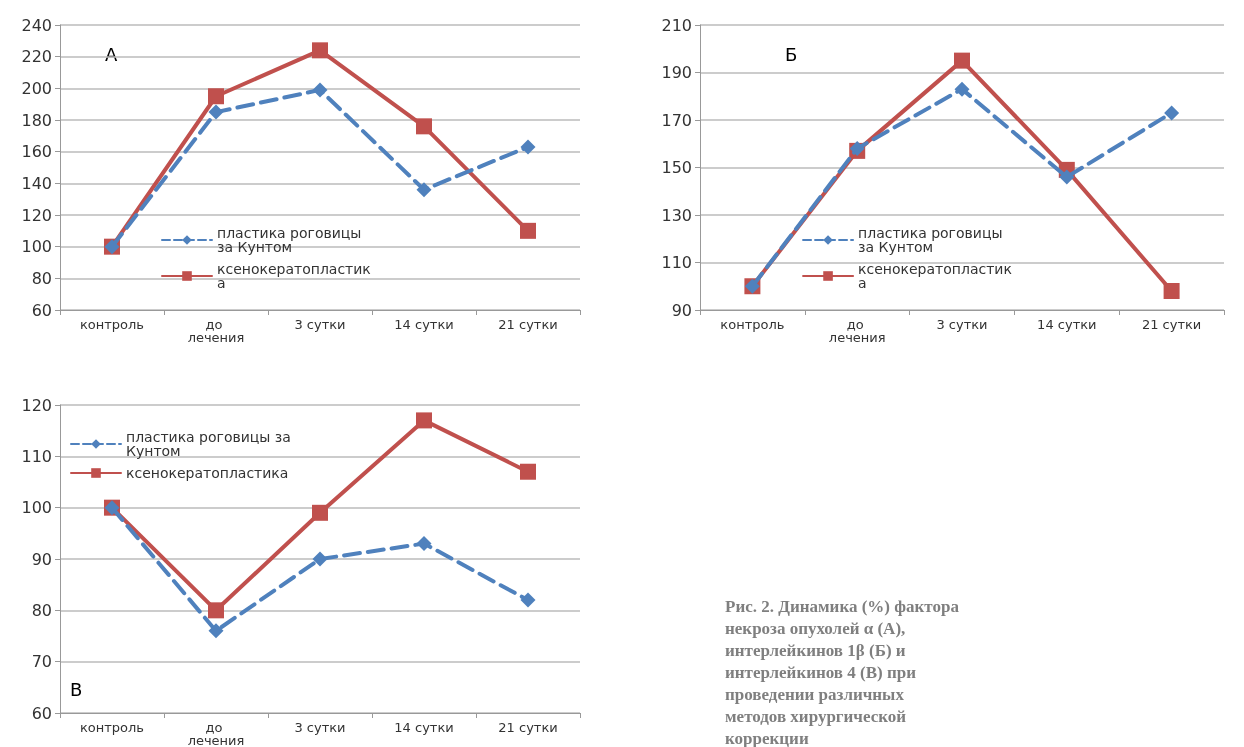  What do you see at coordinates (676, 72) in the screenshot?
I see `y-tick-label: 190` at bounding box center [676, 72].